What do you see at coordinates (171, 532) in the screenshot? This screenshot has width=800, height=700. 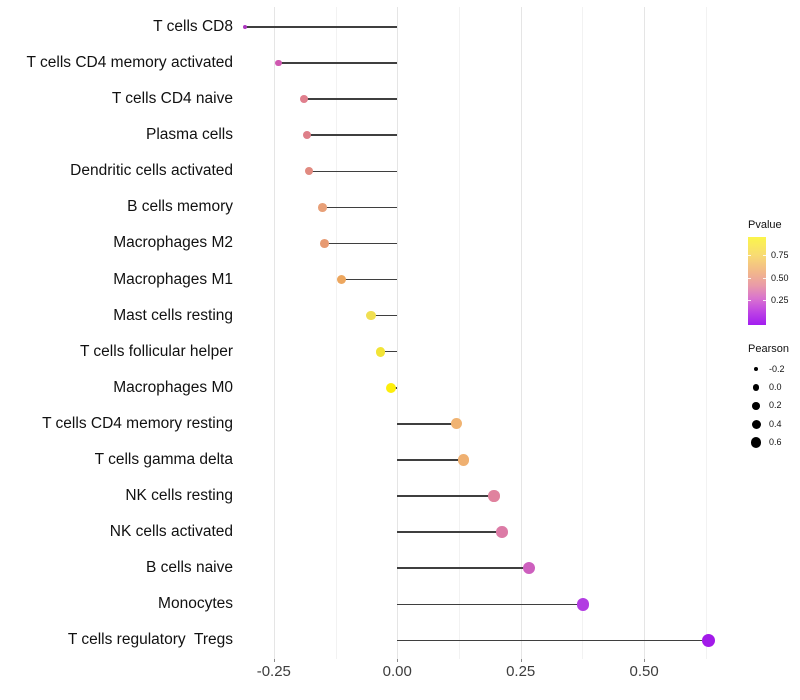 I see `y-axis-label: NK cells activated` at bounding box center [171, 532].